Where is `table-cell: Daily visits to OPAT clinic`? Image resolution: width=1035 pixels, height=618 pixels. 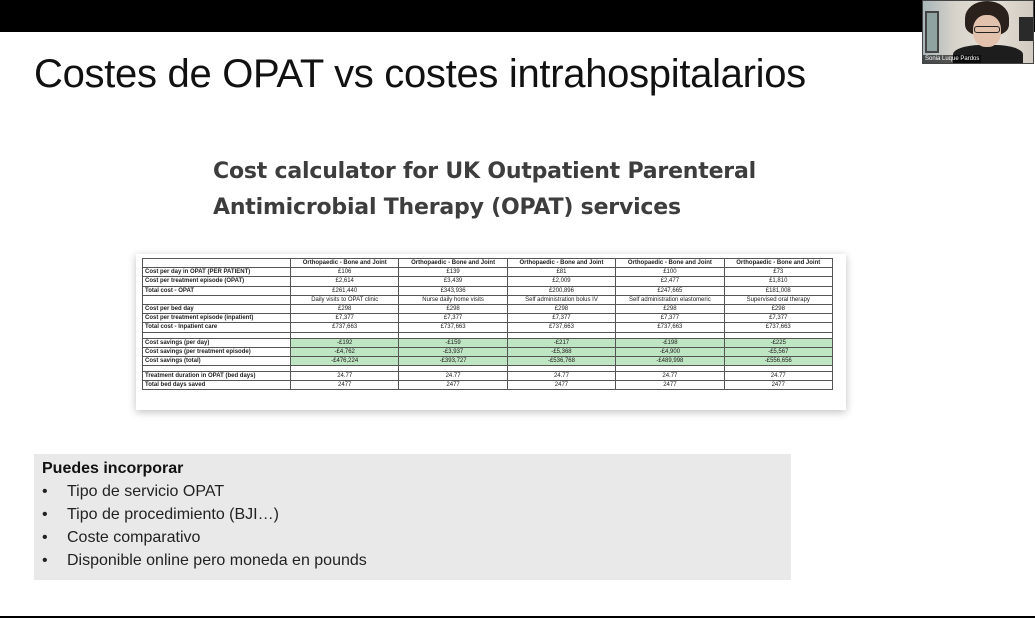
table-cell: Daily visits to OPAT clinic is located at coordinates (344, 299).